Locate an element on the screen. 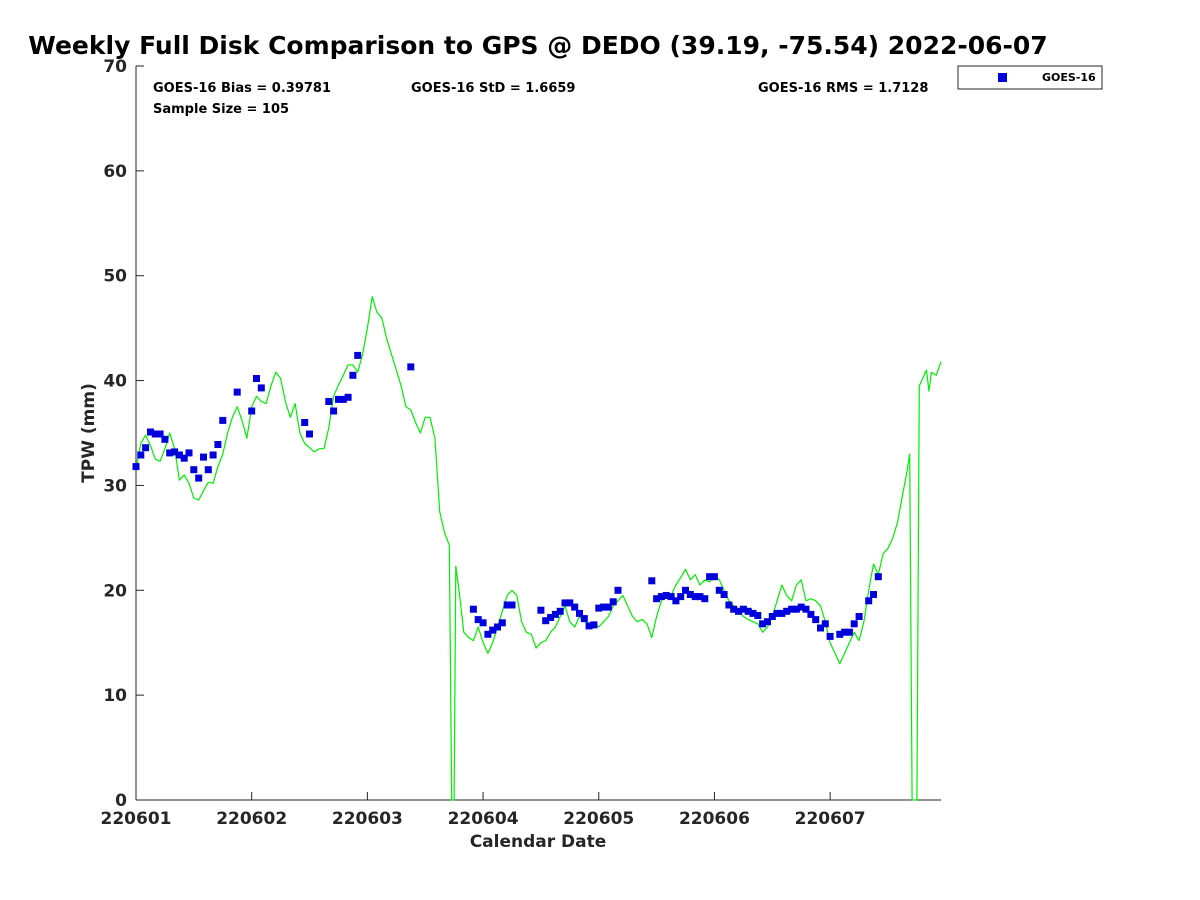 This screenshot has width=1200, height=900. std-stat: GOES-16 StD = 1.6659 is located at coordinates (493, 88).